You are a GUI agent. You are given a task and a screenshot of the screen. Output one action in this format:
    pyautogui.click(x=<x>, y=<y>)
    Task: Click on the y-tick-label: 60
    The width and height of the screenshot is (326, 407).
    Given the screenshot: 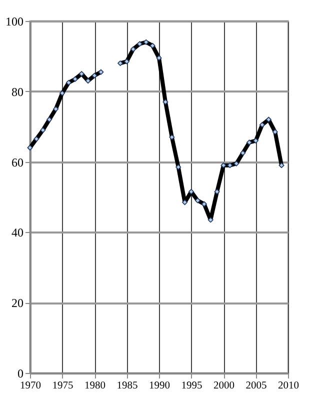 What is the action you would take?
    pyautogui.click(x=18, y=162)
    